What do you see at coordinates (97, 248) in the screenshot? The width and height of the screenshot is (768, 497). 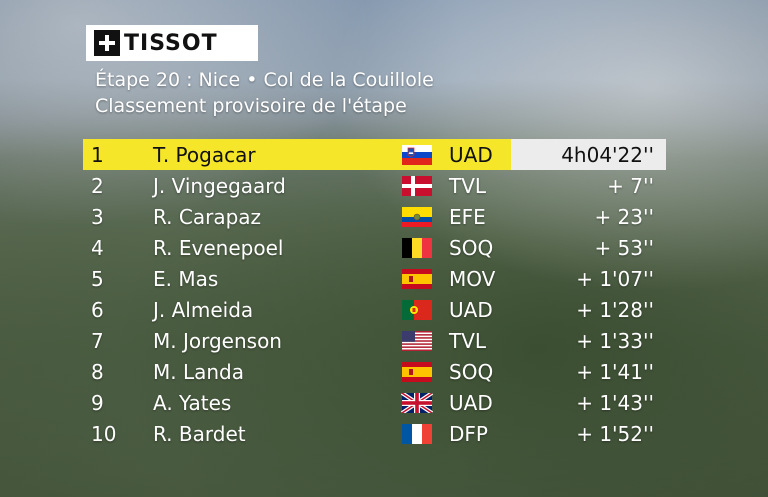 I see `rider-rank: 4` at bounding box center [97, 248].